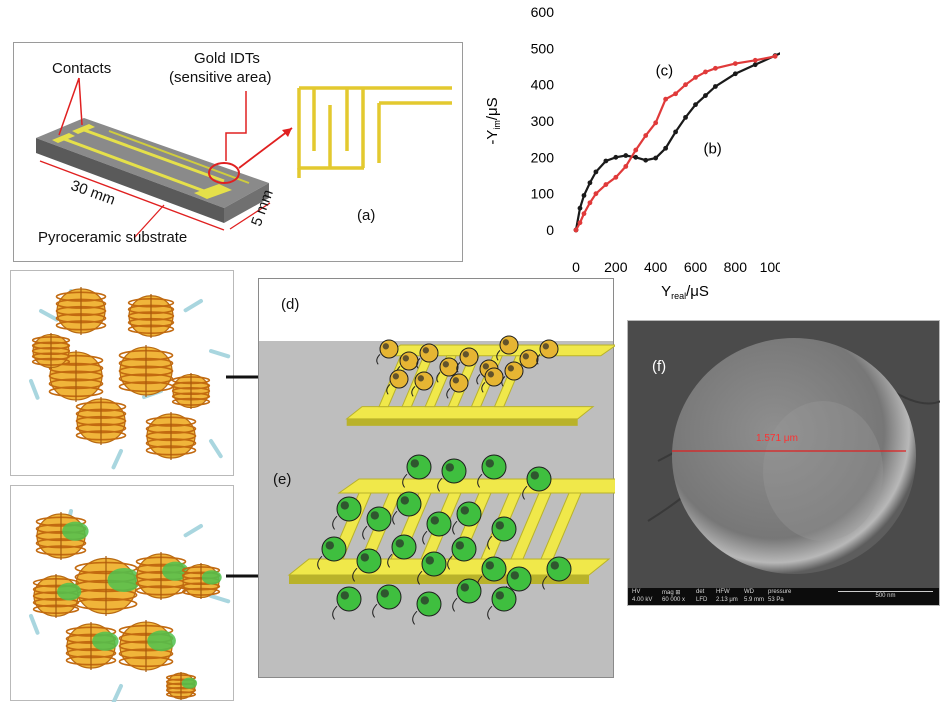 The height and width of the screenshot is (708, 940). Describe the element at coordinates (113, 237) in the screenshot. I see `substrate-label: Pyroceramic substrate` at that location.